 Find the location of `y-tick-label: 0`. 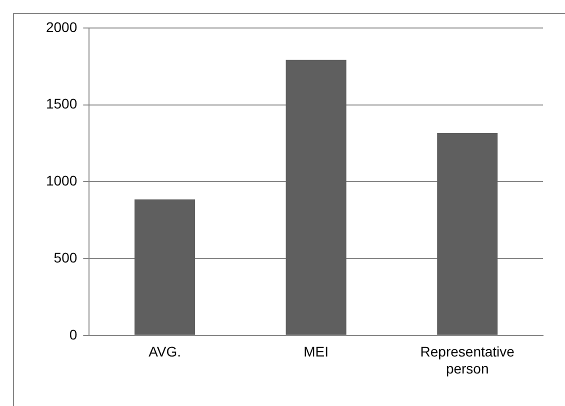

y-tick-label: 0 is located at coordinates (73, 334).